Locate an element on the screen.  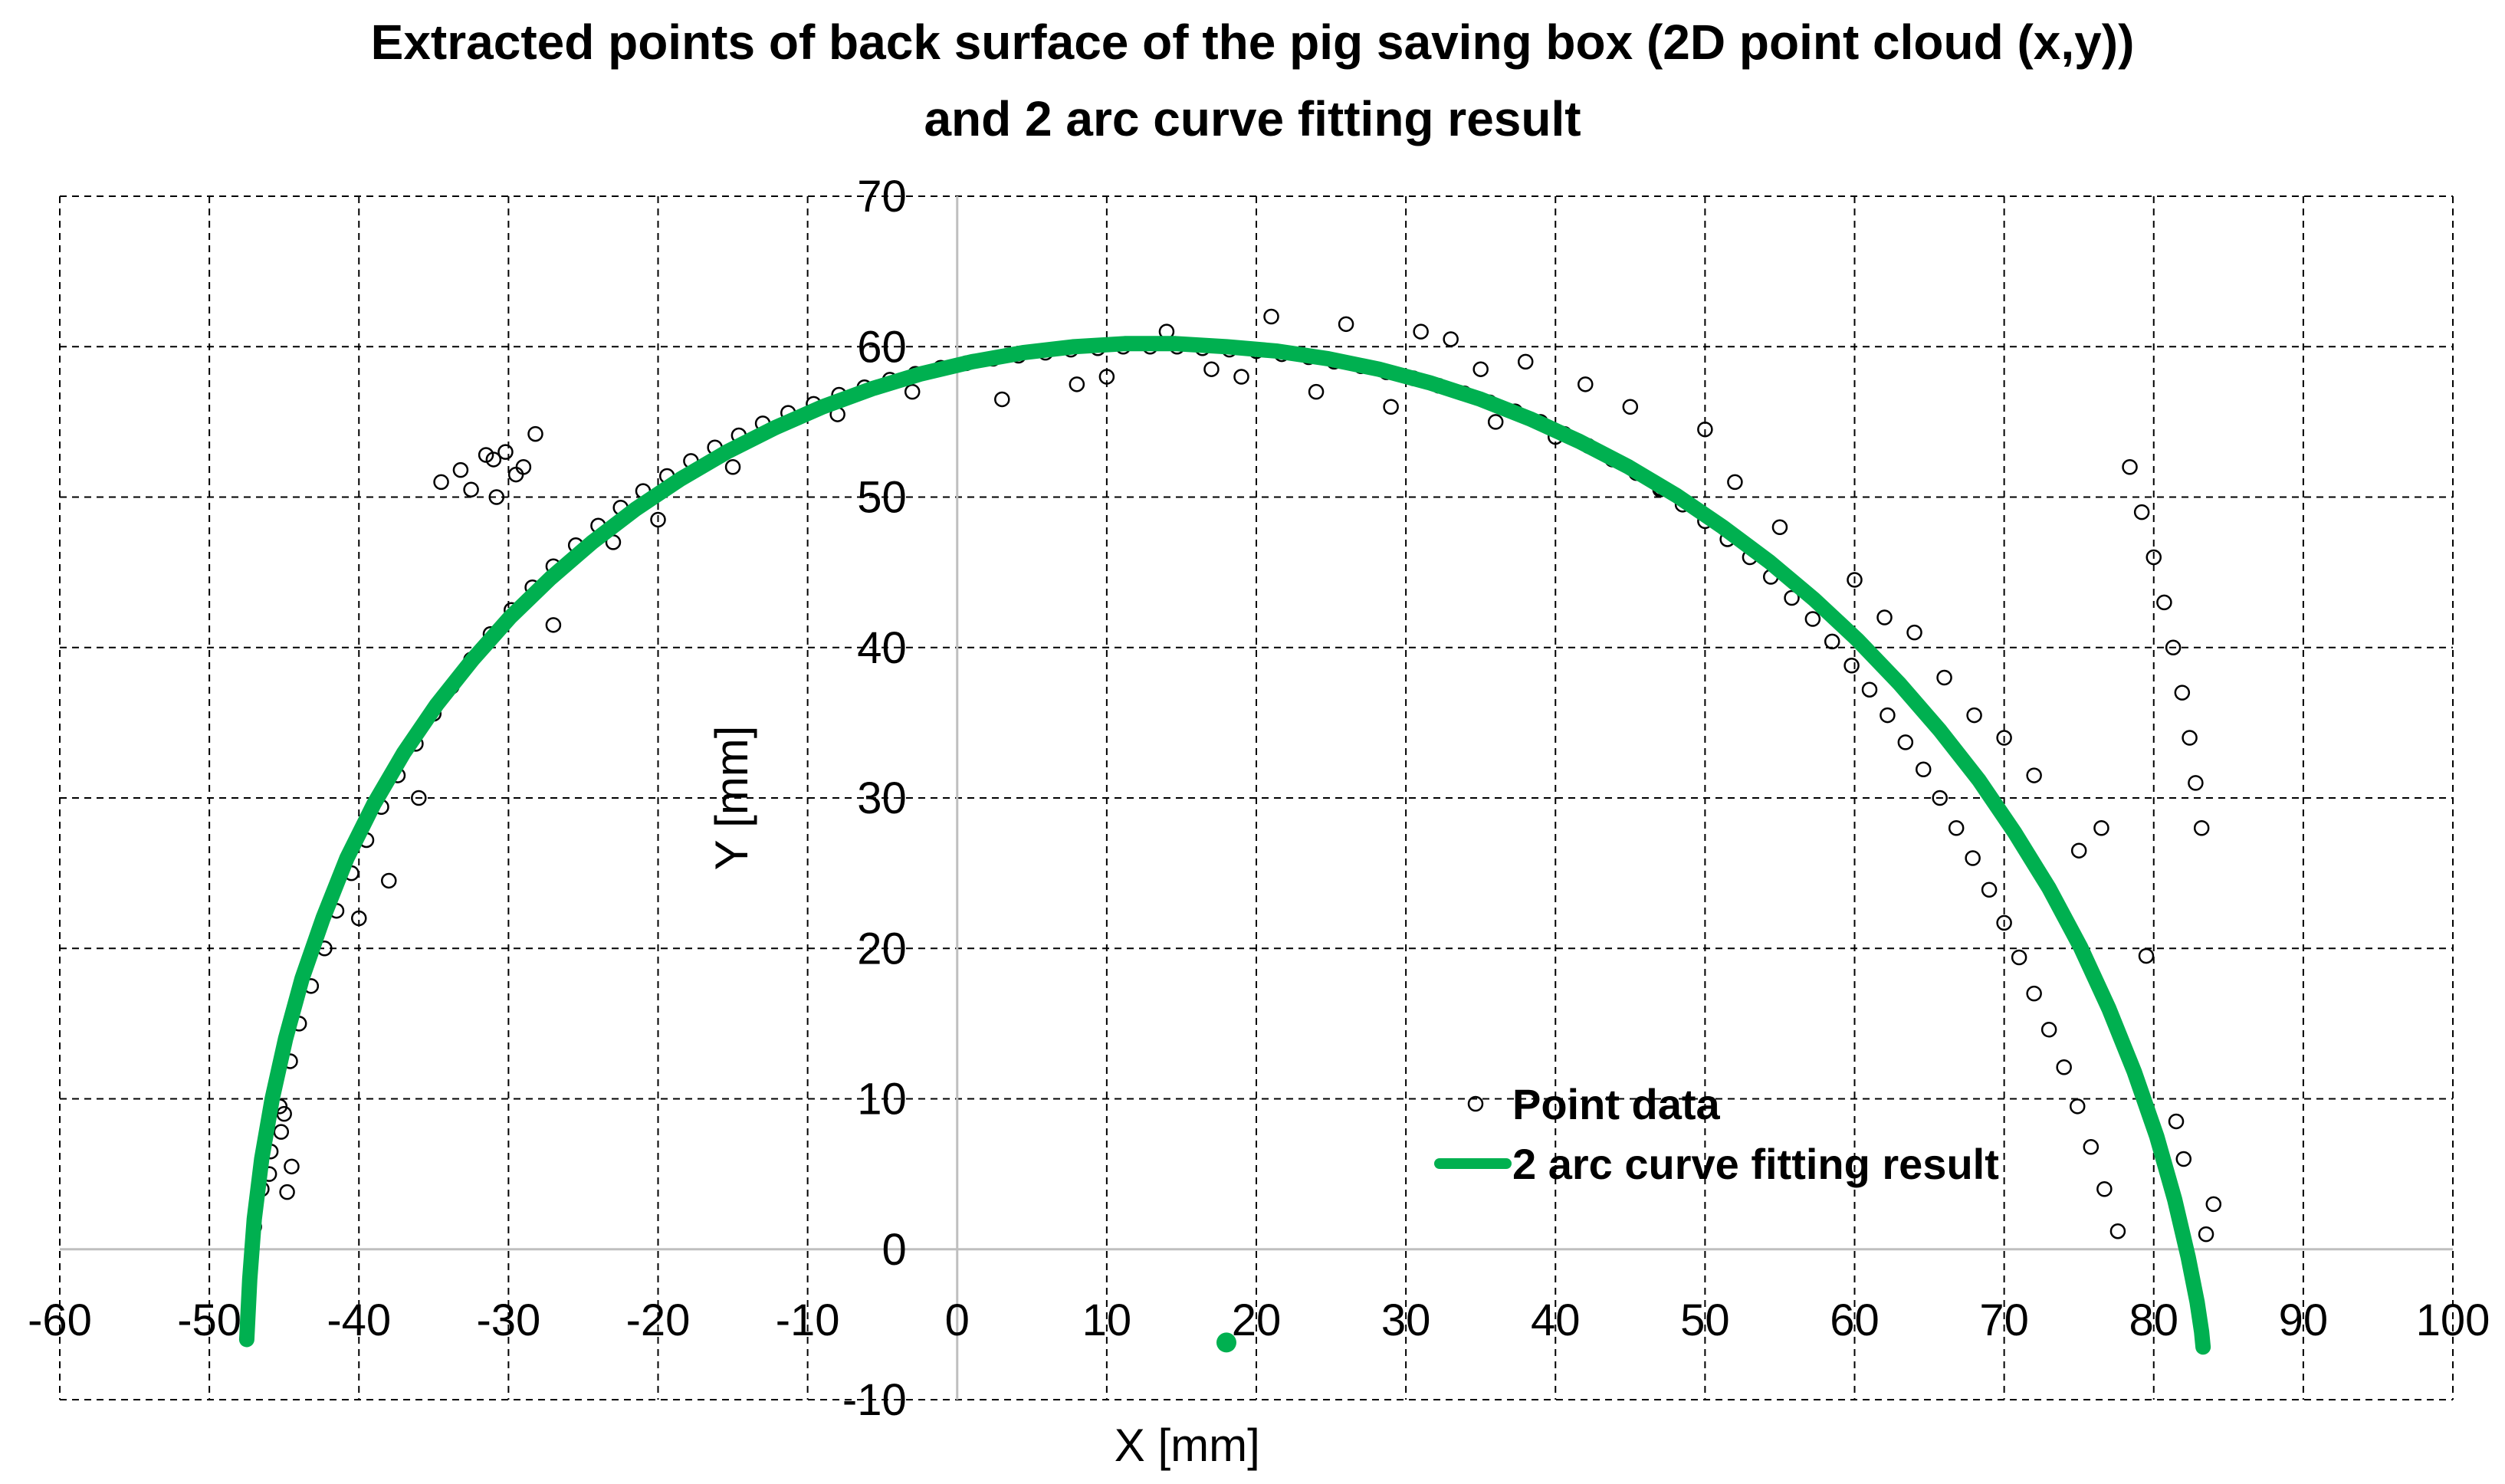
y-tick-label: 20 is located at coordinates (882, 948).